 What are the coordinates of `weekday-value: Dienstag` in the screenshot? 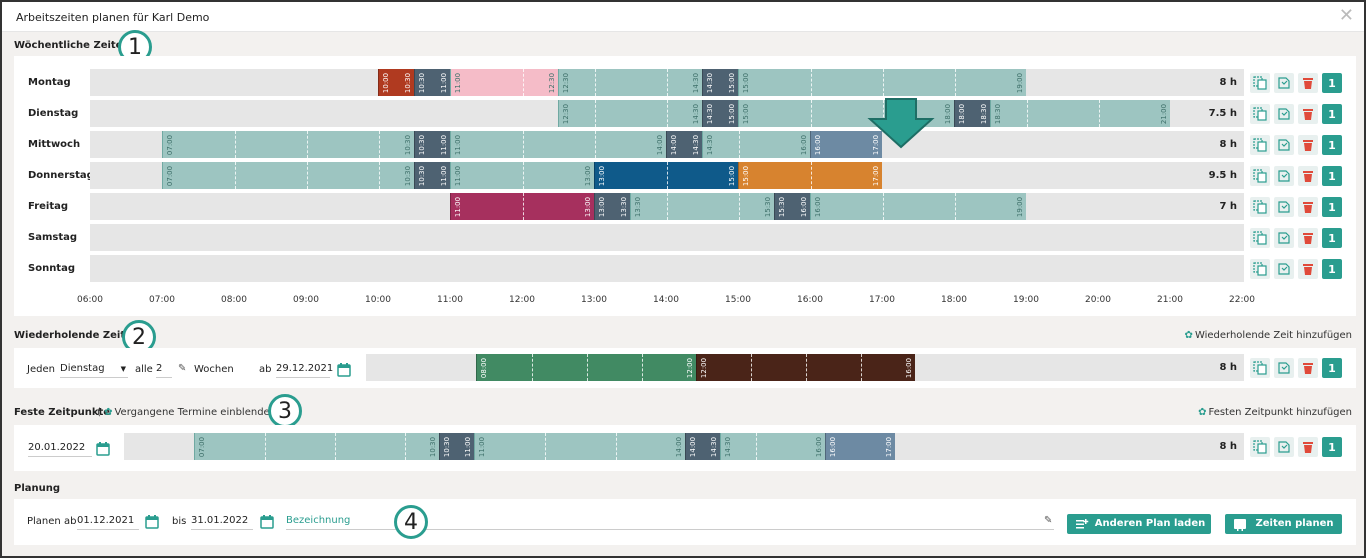 It's located at (82, 368).